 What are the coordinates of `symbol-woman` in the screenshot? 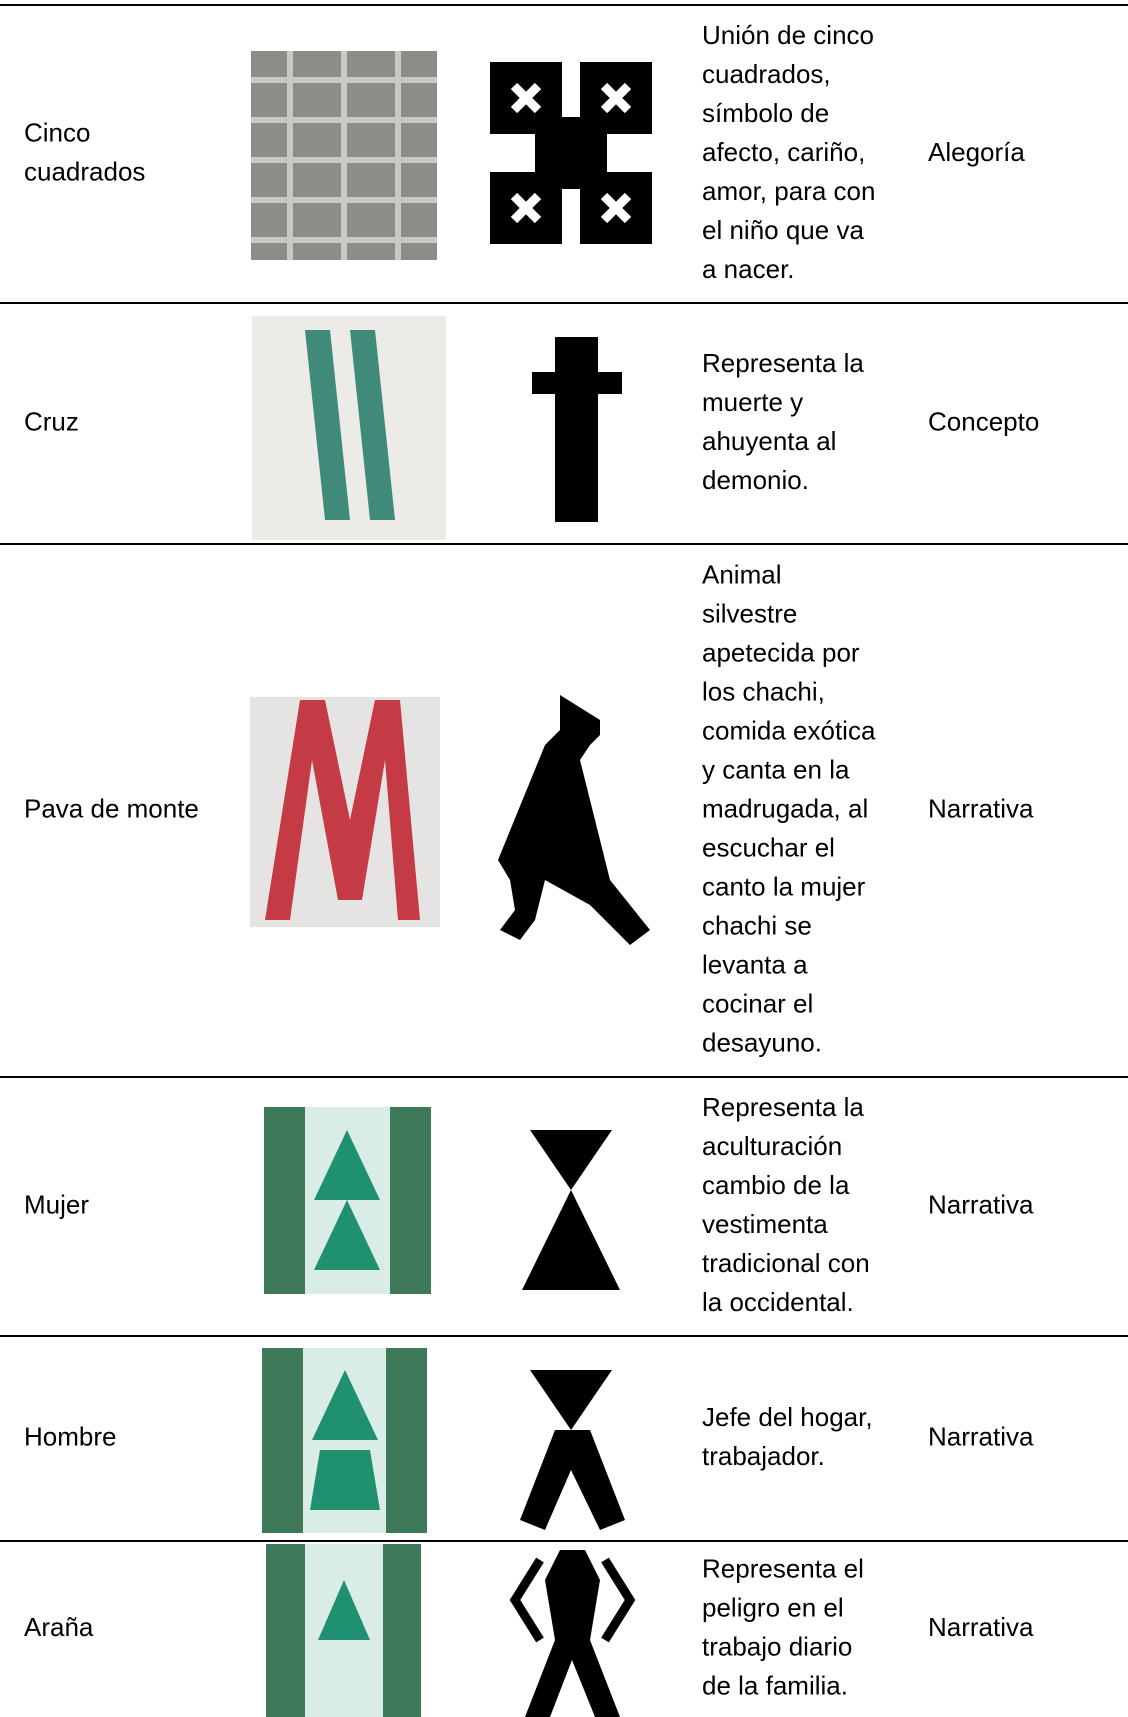 It's located at (571, 1210).